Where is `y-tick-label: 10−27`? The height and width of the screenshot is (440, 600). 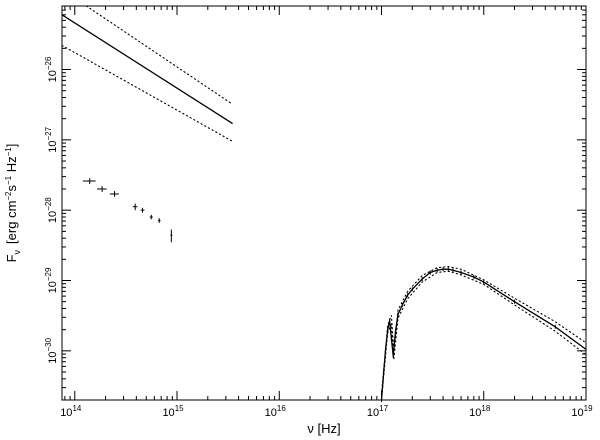 y-tick-label: 10−27 is located at coordinates (51, 139).